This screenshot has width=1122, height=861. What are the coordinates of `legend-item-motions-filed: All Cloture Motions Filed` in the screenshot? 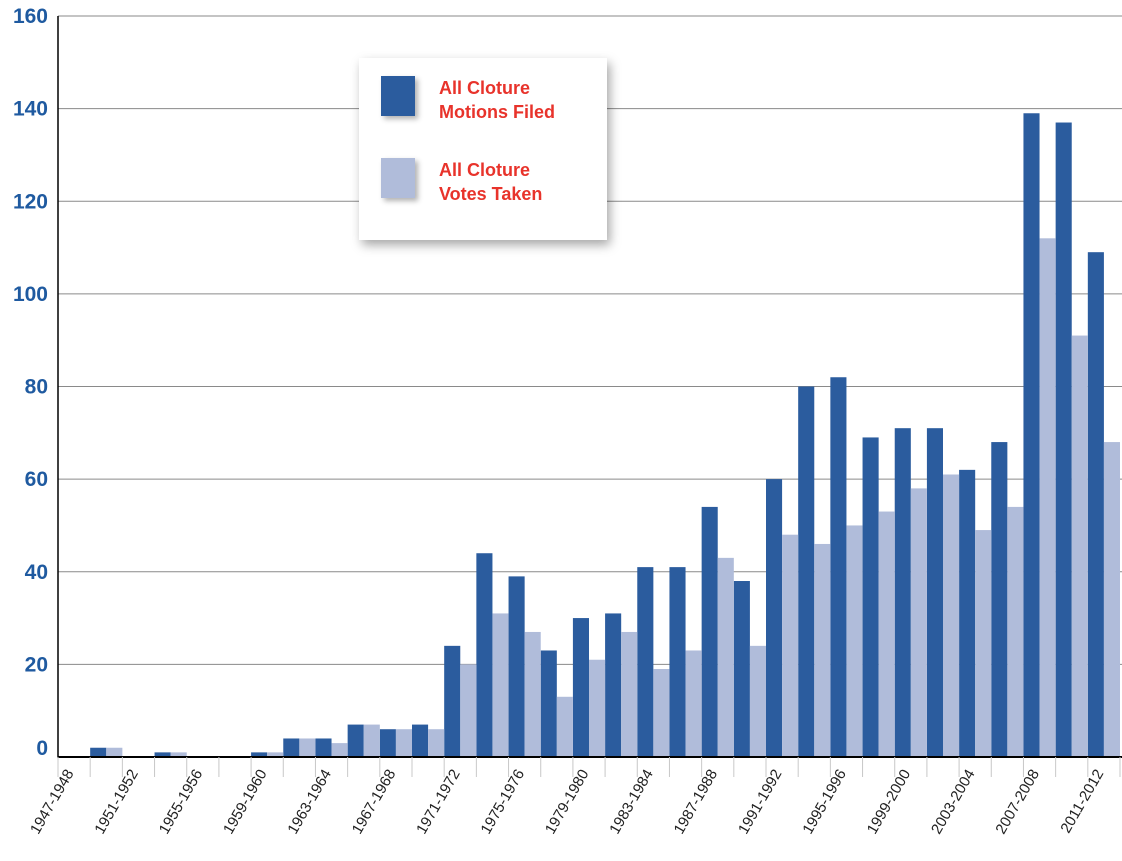 It's located at (485, 100).